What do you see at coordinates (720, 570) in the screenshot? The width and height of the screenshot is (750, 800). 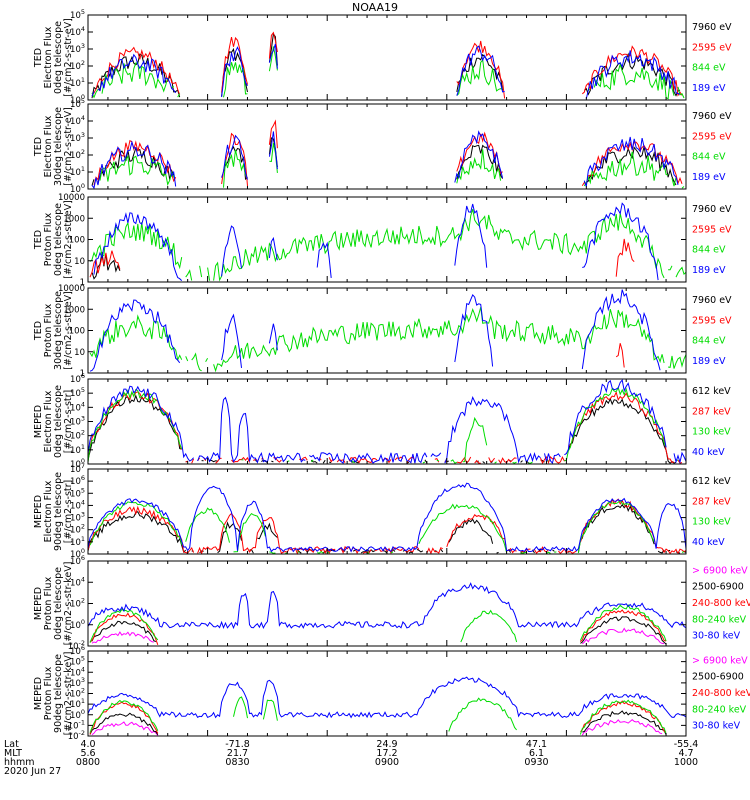 I see `legend-entry: > 6900 keV` at bounding box center [720, 570].